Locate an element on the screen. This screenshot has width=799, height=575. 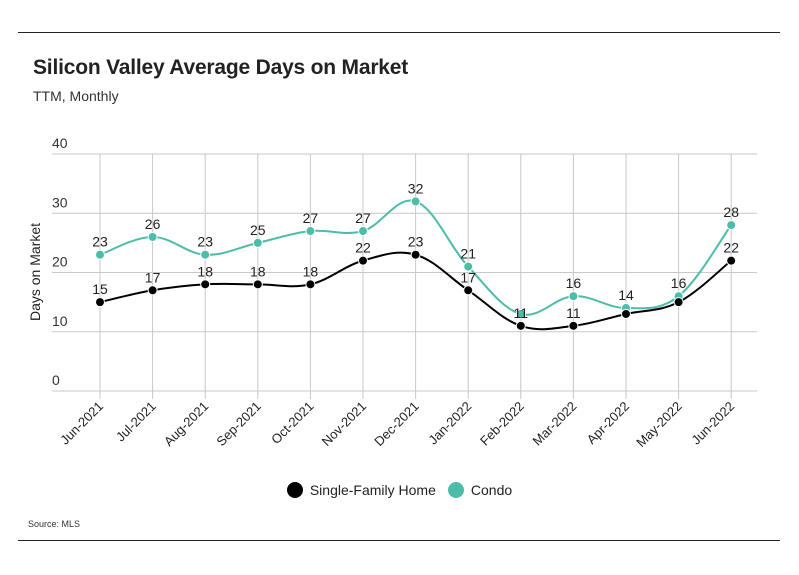
y-axis-label: Days on Market is located at coordinates (35, 272).